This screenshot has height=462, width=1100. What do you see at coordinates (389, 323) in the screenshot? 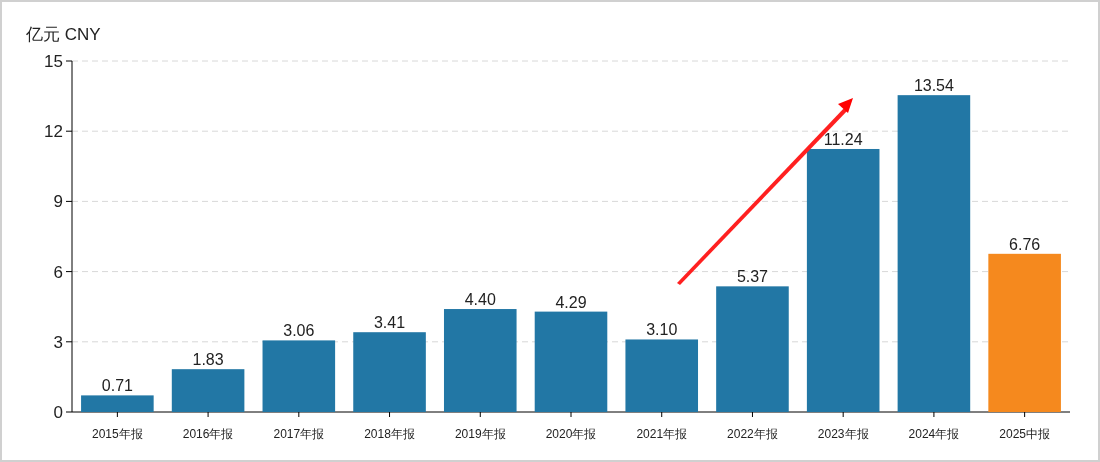
I see `data-label: 3.41` at bounding box center [389, 323].